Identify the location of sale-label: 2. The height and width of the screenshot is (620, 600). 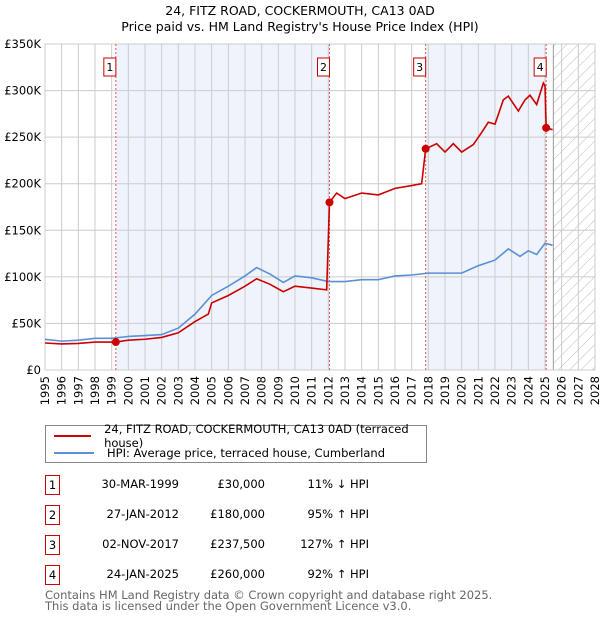
(323, 67).